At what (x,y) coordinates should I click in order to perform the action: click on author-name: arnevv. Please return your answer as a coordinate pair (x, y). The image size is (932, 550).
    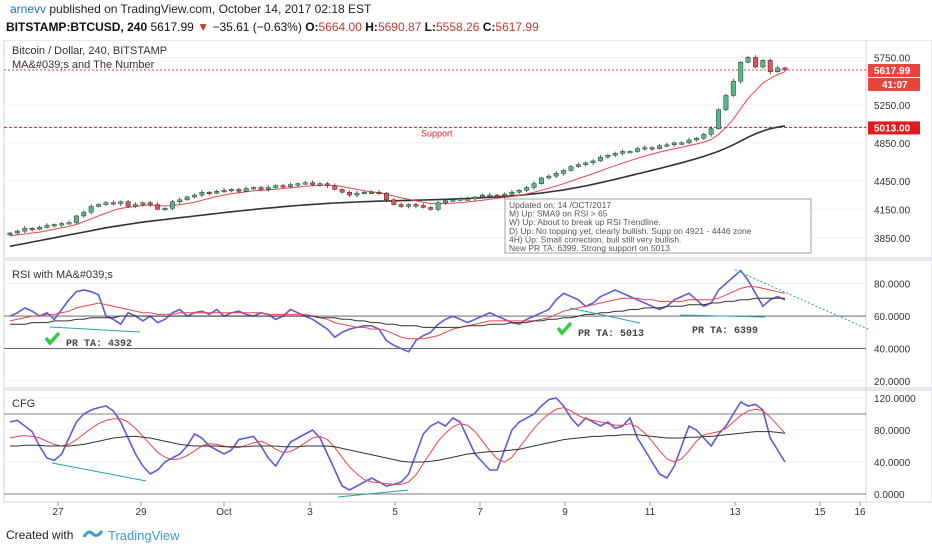
    Looking at the image, I should click on (28, 9).